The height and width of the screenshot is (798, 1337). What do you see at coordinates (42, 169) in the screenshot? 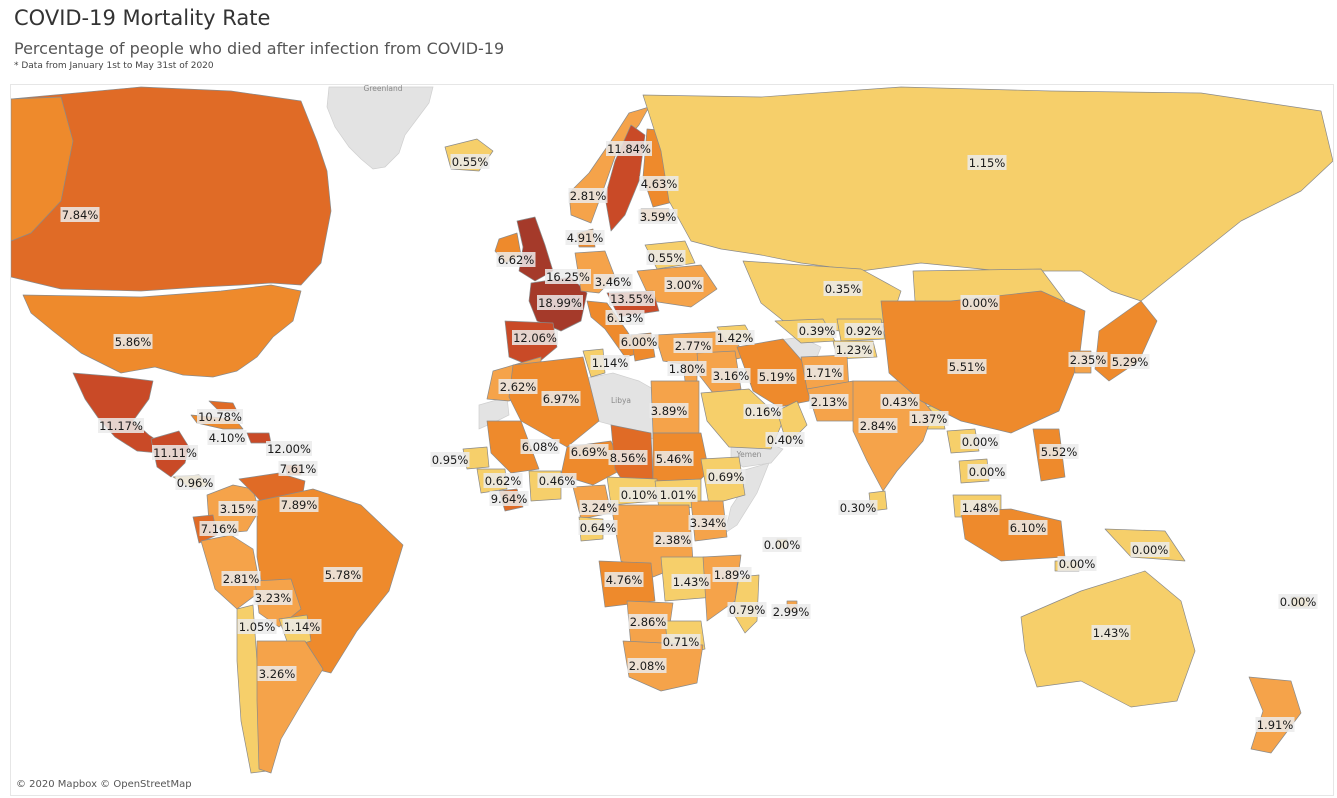
I see `country-alaska` at bounding box center [42, 169].